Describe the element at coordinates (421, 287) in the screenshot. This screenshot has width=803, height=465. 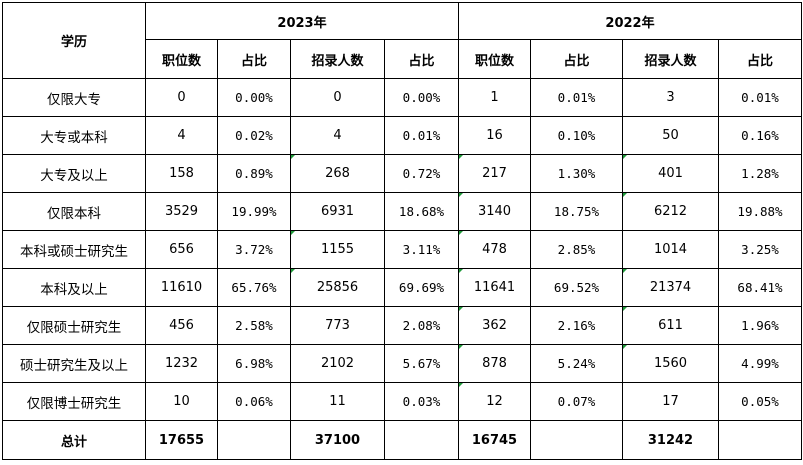
I see `table-cell: 69.69%` at that location.